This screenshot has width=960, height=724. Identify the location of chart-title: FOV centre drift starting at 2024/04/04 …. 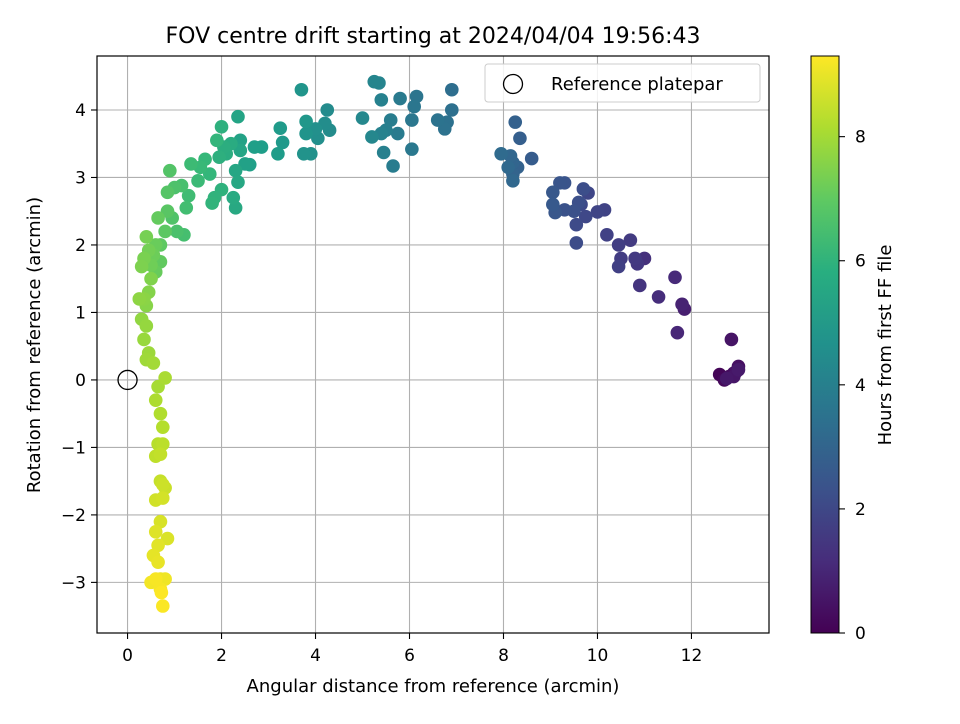
(433, 36).